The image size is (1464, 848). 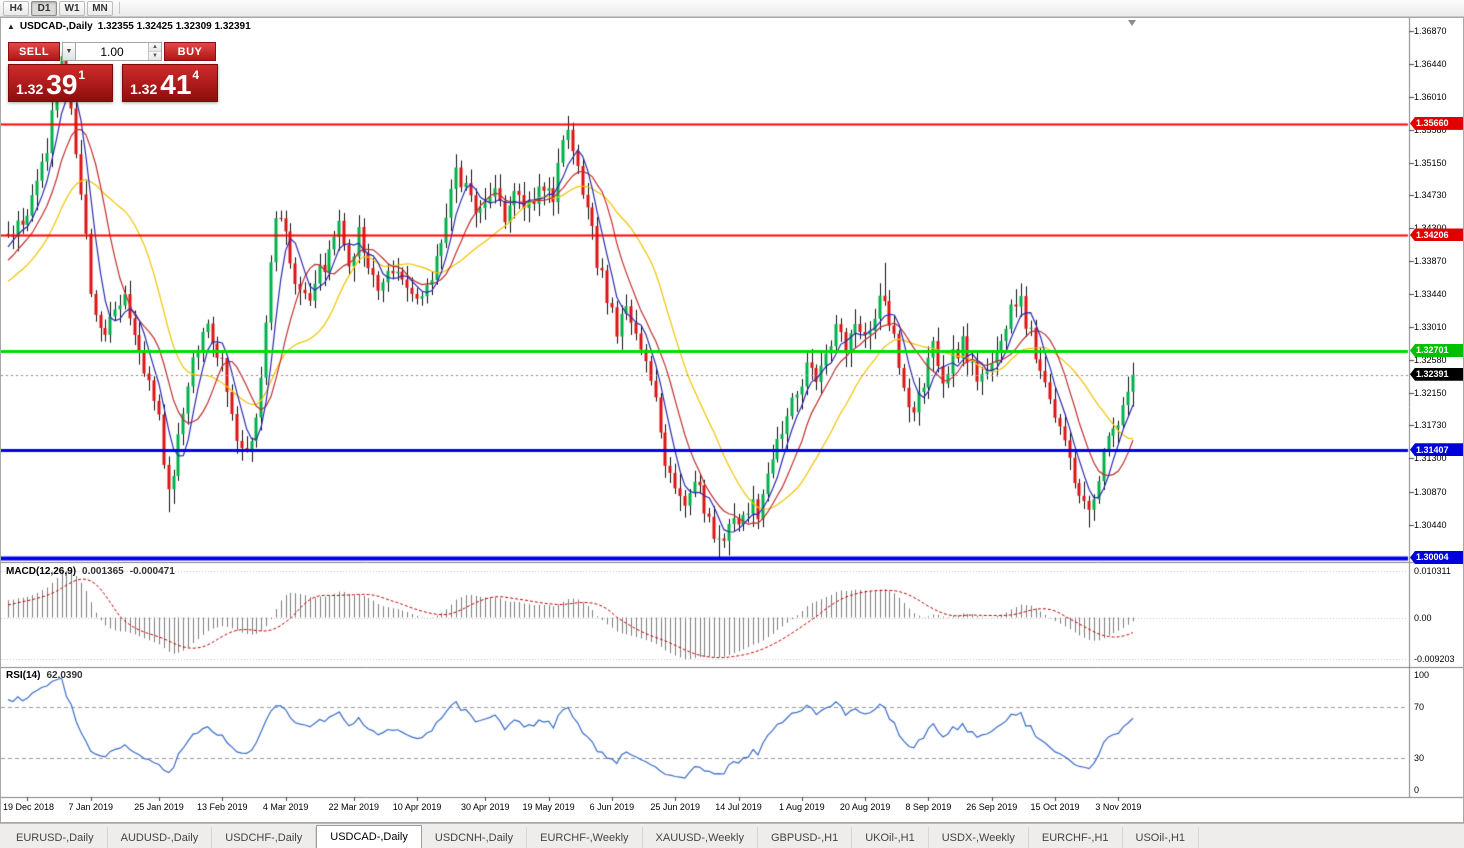 What do you see at coordinates (103, 571) in the screenshot?
I see `macd-main-value: 0.001365` at bounding box center [103, 571].